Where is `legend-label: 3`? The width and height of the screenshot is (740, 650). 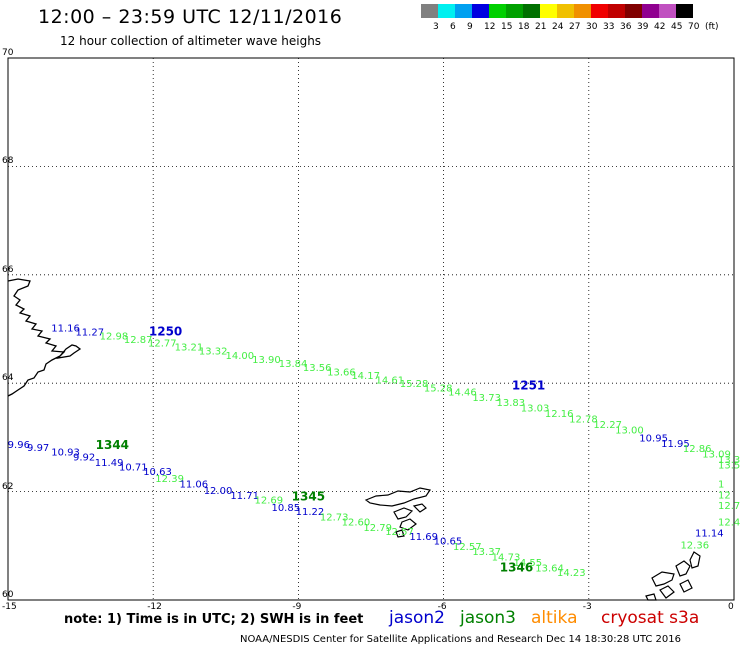 legend-label: 3 is located at coordinates (436, 27).